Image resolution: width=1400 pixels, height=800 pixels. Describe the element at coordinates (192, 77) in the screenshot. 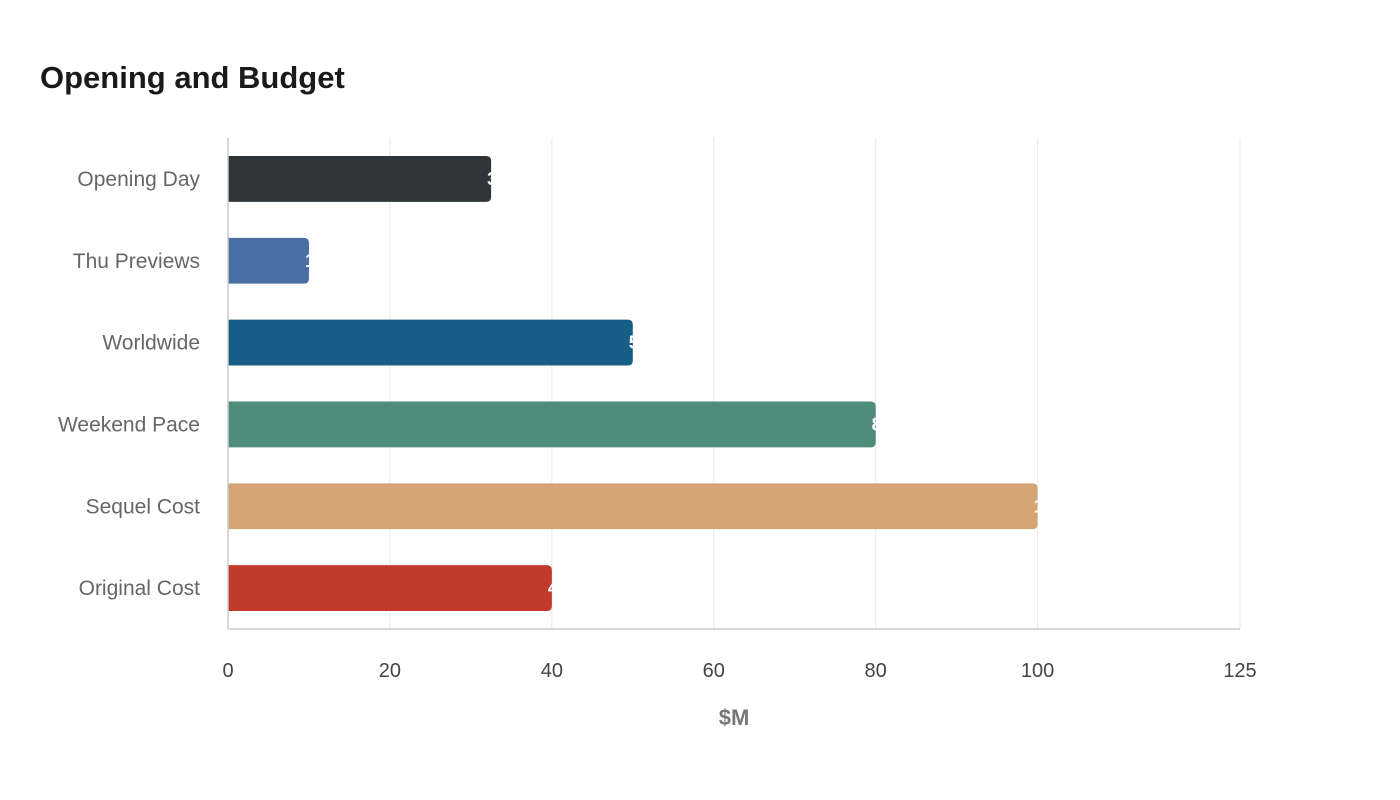

I see `chart-title: Opening and Budget` at that location.